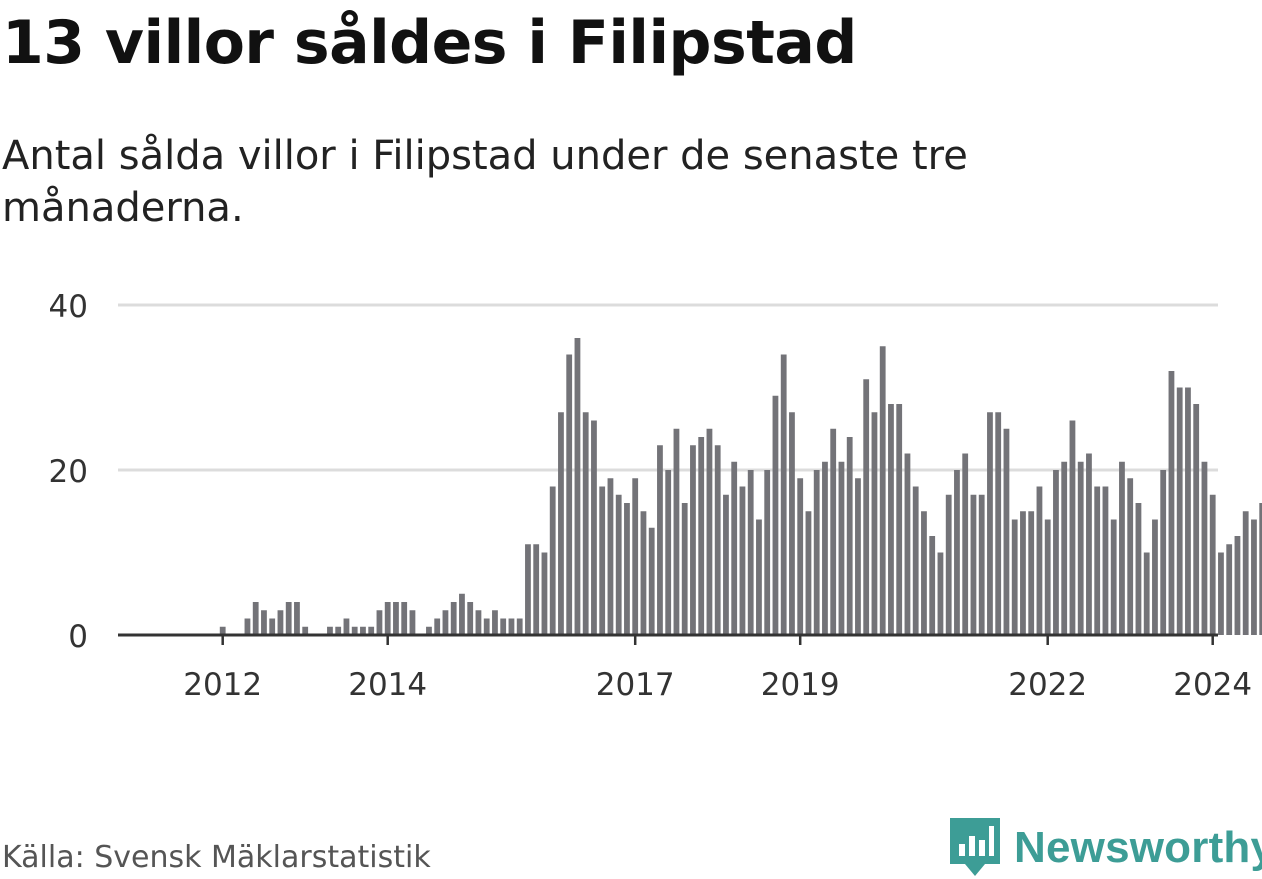 This screenshot has width=1262, height=879. What do you see at coordinates (387, 685) in the screenshot?
I see `x-tick-label: 2014` at bounding box center [387, 685].